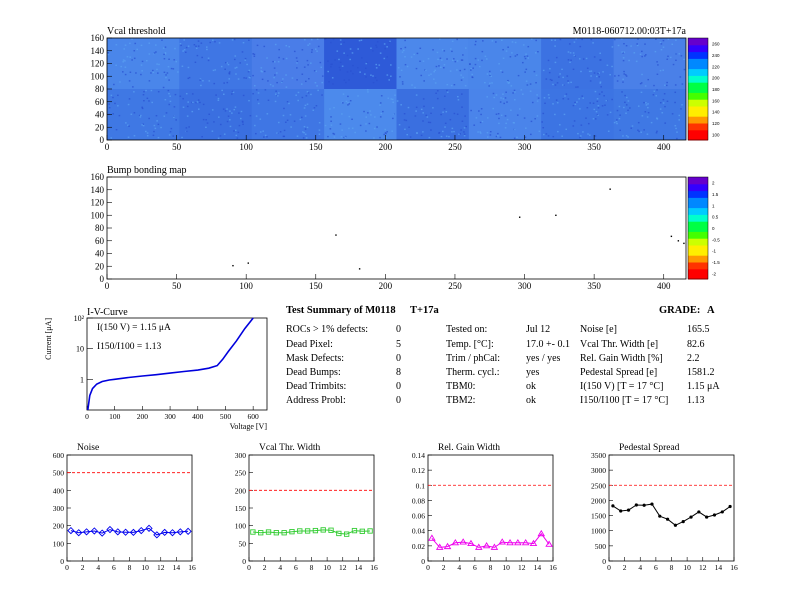 This screenshot has width=792, height=612. I want to click on colorbar-label: -1, so click(714, 251).